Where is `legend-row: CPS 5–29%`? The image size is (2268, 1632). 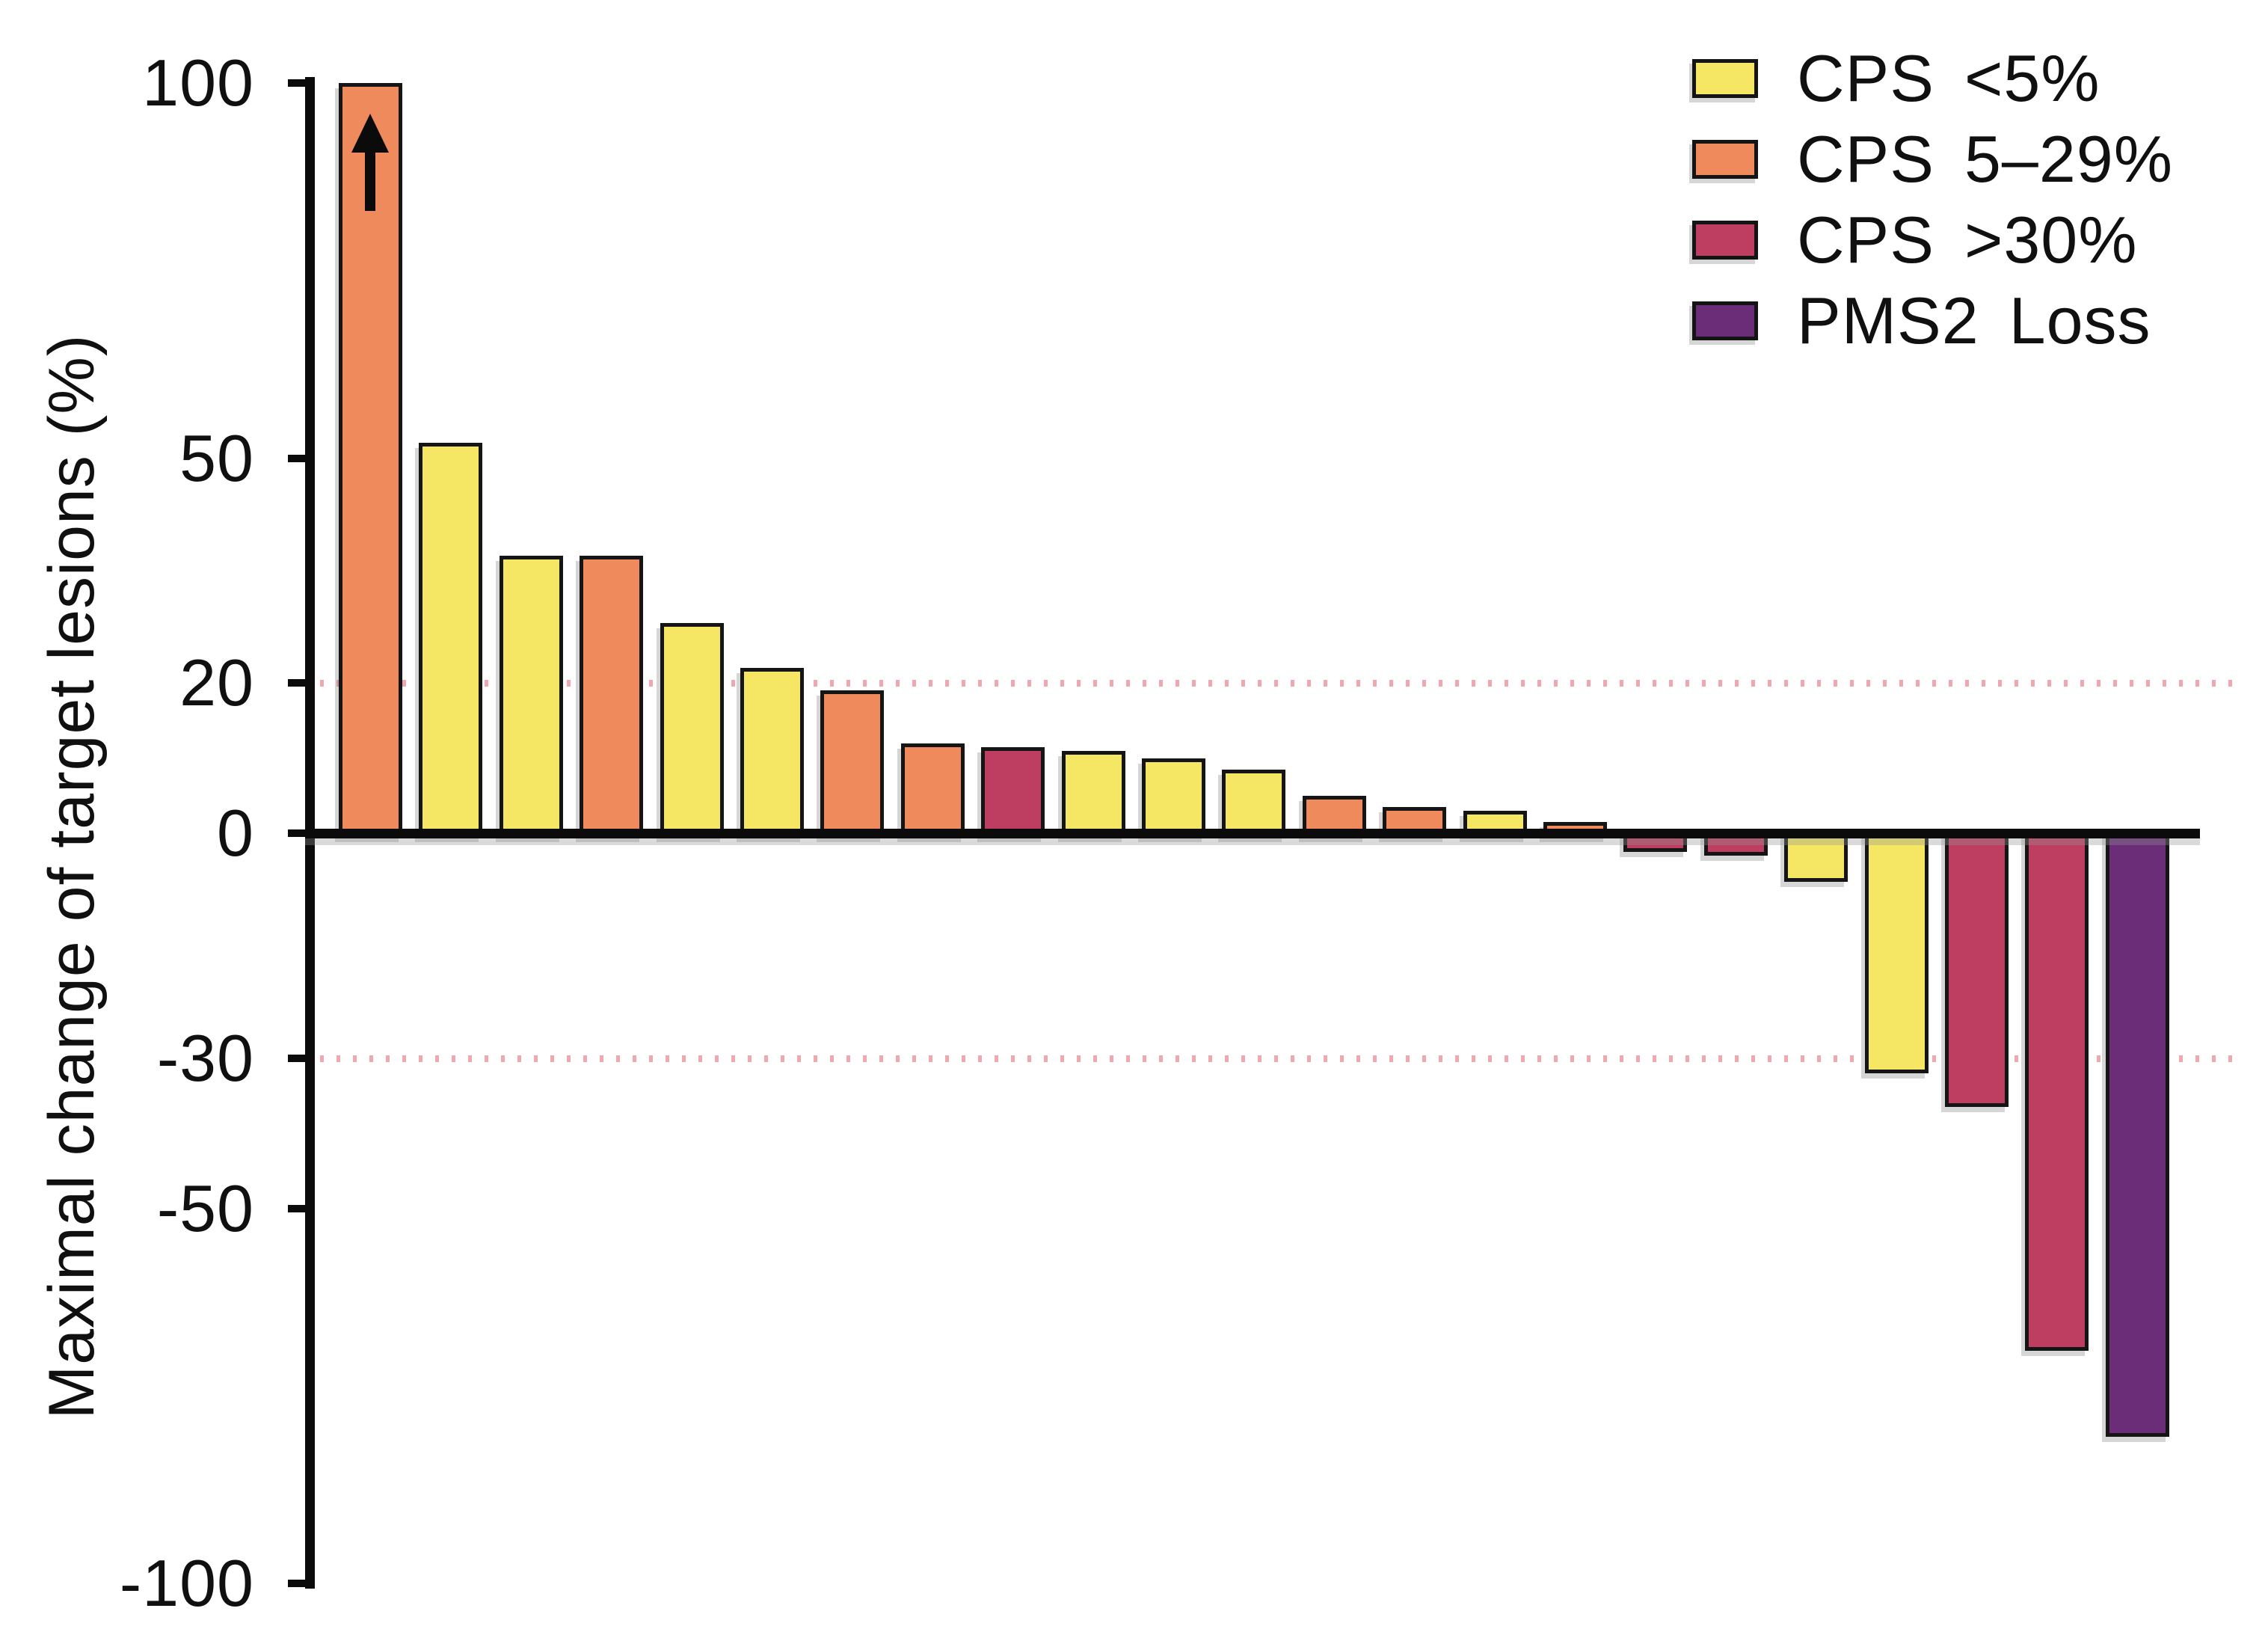
legend-row: CPS 5–29% is located at coordinates (1932, 159).